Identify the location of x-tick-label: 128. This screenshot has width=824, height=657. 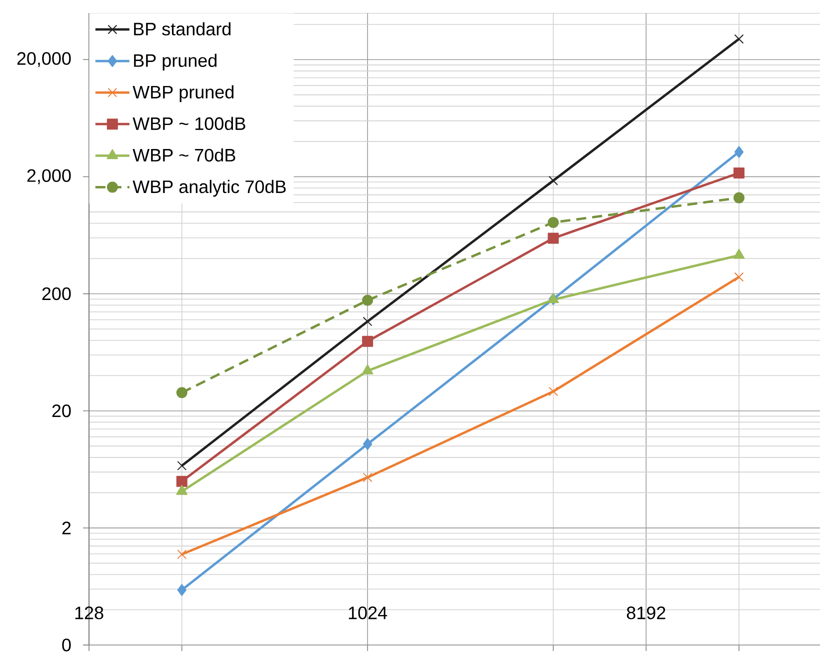
(89, 613).